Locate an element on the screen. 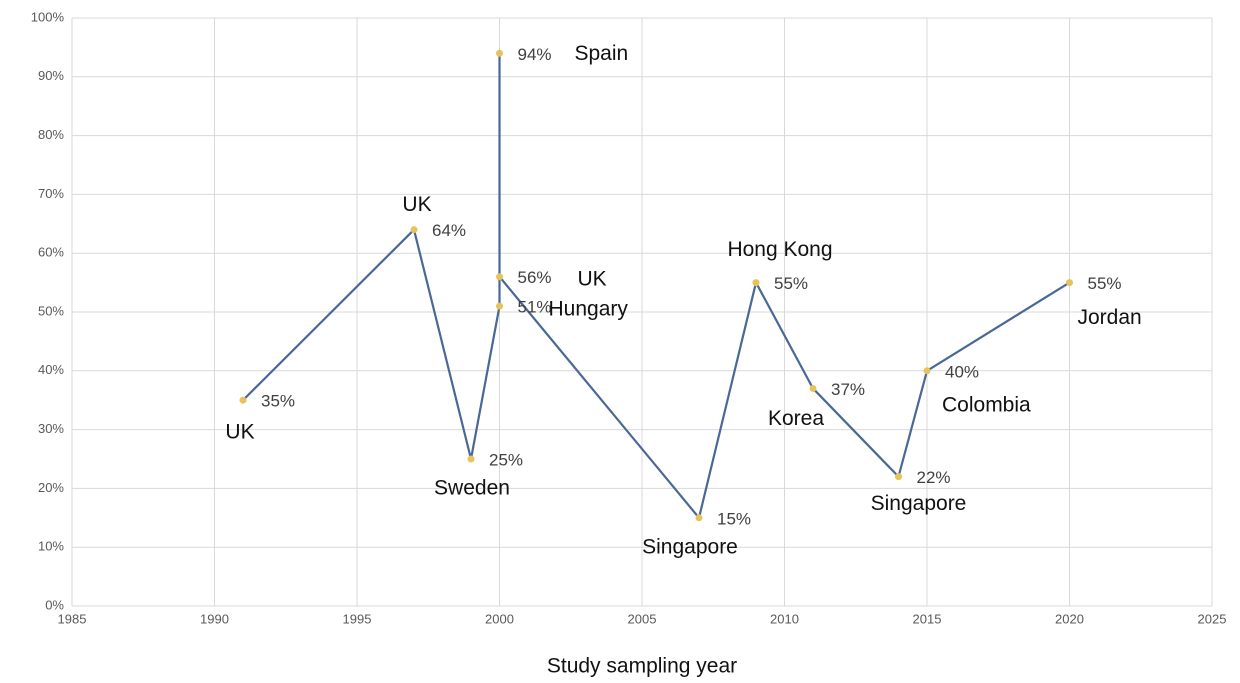 The height and width of the screenshot is (683, 1240). y-tick-label: 80% is located at coordinates (51, 134).